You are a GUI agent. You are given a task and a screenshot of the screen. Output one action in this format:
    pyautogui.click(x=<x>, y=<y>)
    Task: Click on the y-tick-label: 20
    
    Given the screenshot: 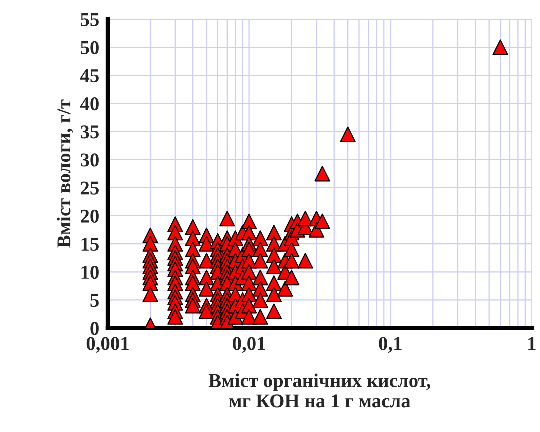 What is the action you would take?
    pyautogui.click(x=90, y=216)
    